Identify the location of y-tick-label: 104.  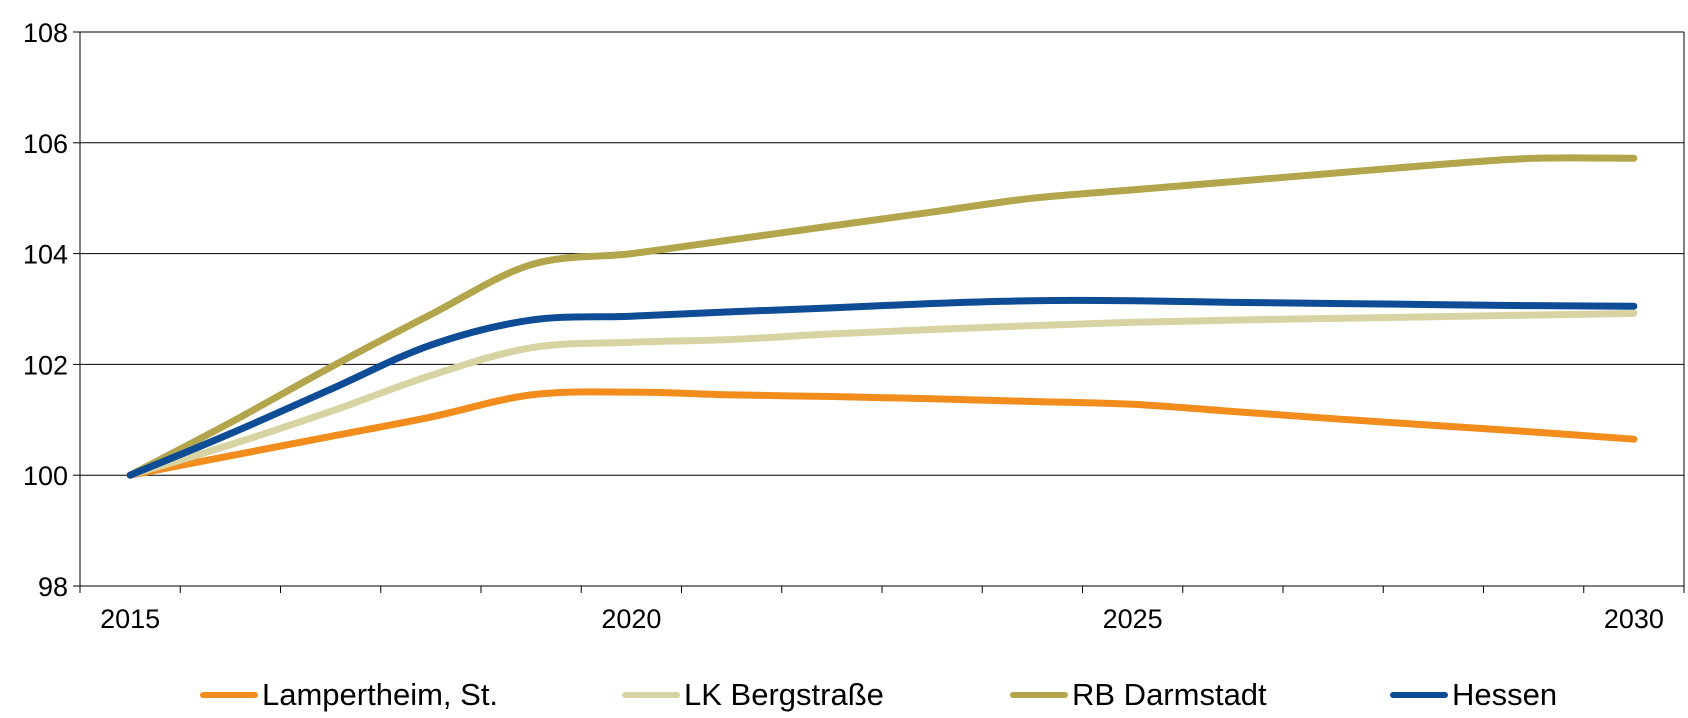
(45, 255).